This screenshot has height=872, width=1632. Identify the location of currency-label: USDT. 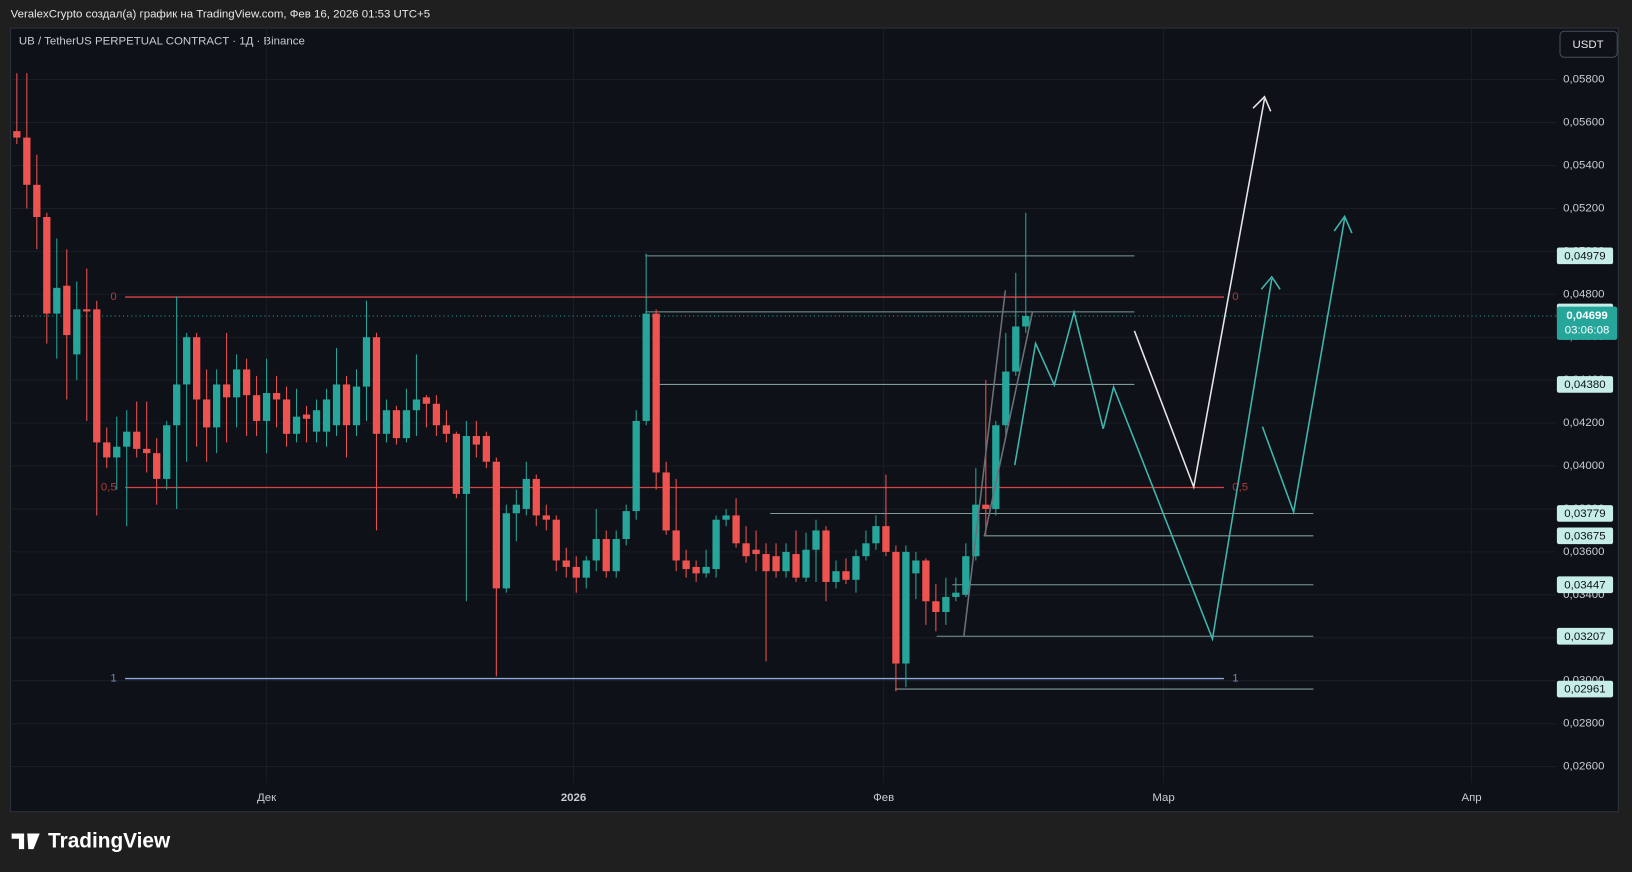
(1588, 45).